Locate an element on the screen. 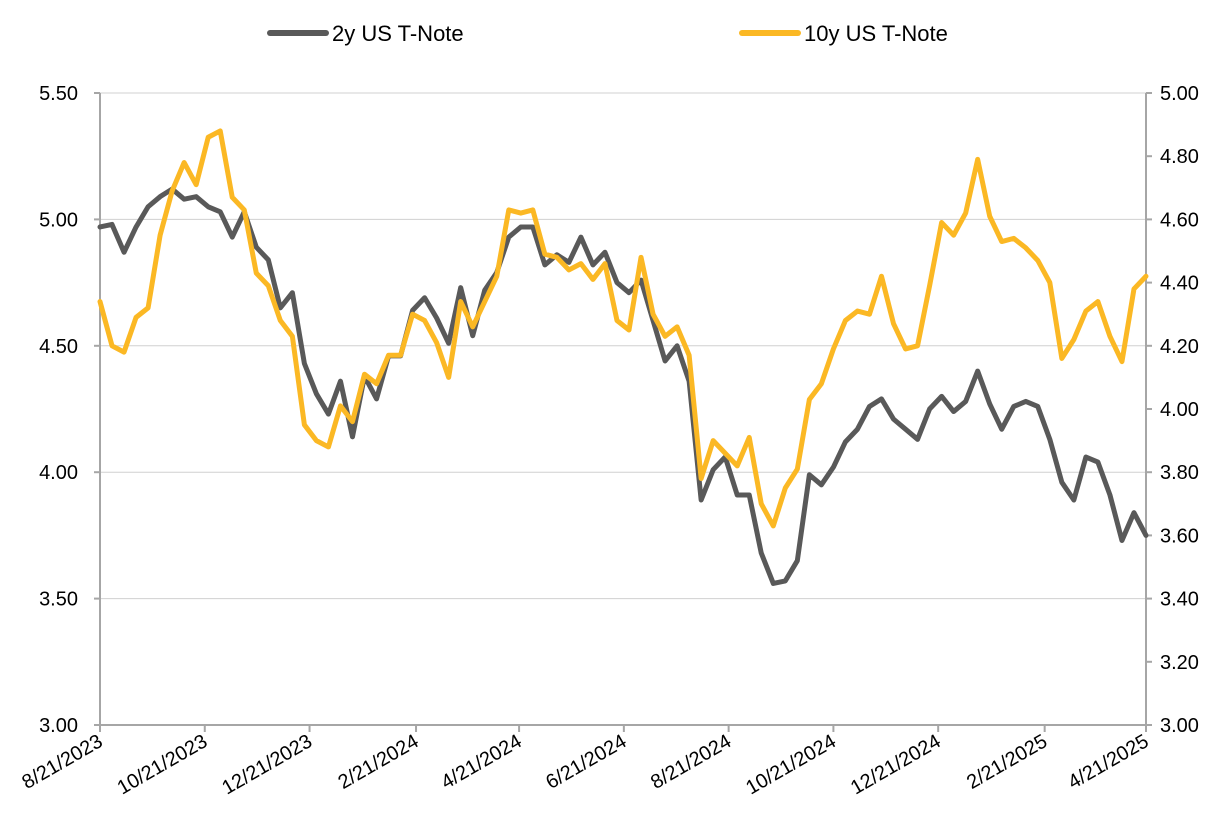  legend-label: 2y US T-Note is located at coordinates (398, 33).